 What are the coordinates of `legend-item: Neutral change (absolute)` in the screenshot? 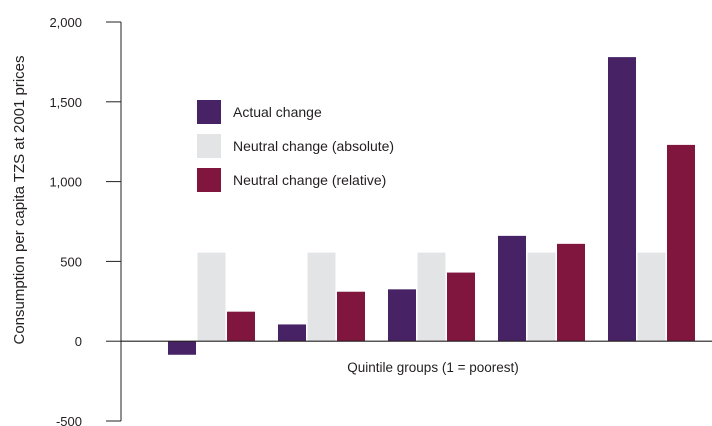 It's located at (295, 146).